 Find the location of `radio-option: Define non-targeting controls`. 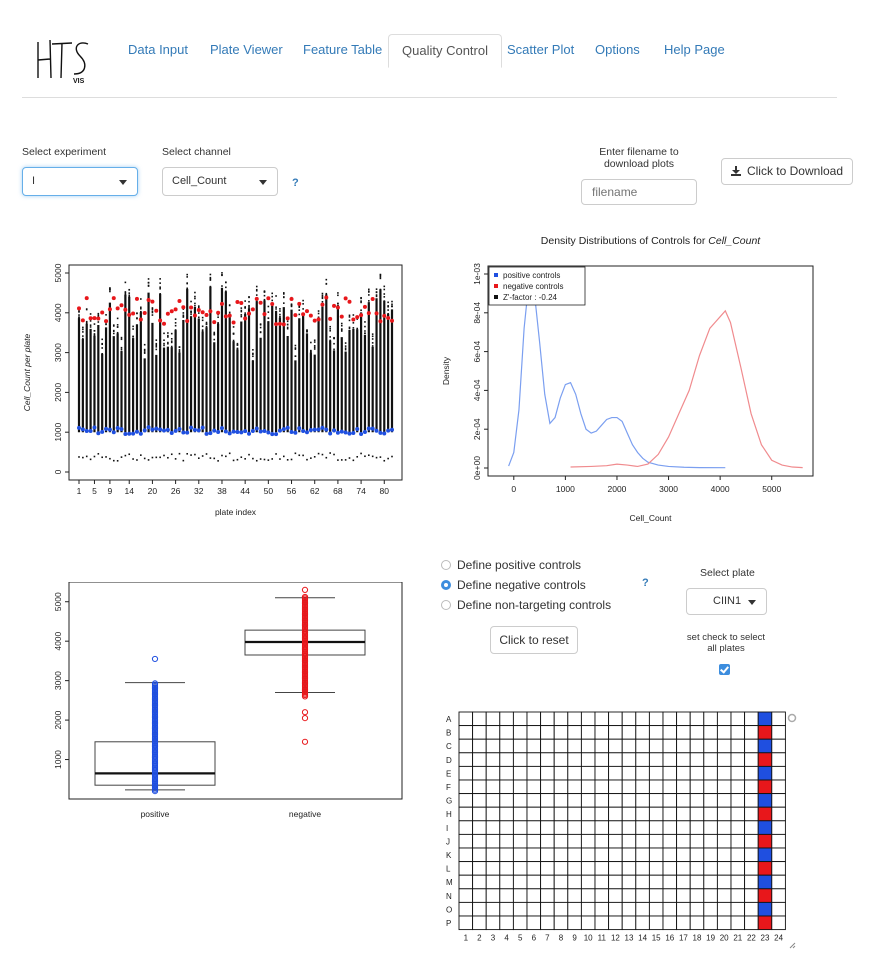

radio-option: Define non-targeting controls is located at coordinates (526, 605).